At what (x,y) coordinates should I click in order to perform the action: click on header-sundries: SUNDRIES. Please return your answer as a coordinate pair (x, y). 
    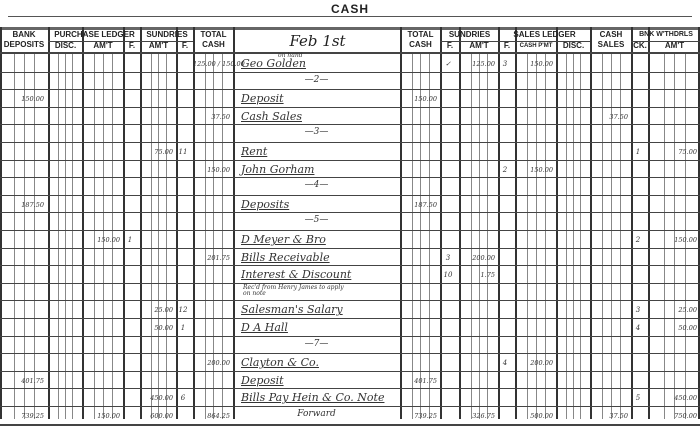
    Looking at the image, I should click on (167, 34).